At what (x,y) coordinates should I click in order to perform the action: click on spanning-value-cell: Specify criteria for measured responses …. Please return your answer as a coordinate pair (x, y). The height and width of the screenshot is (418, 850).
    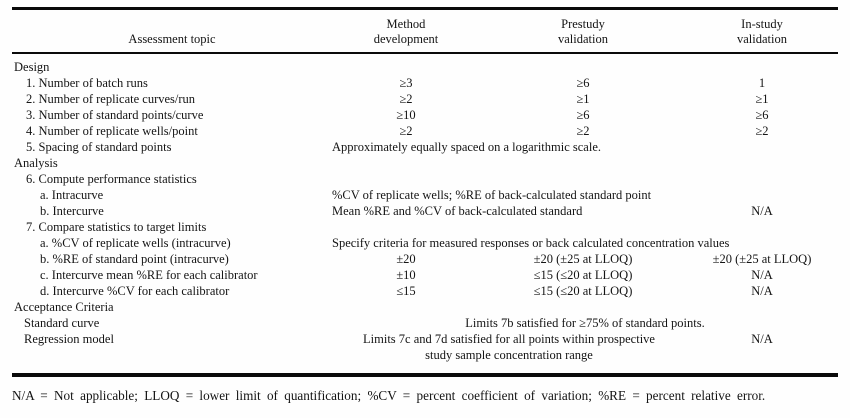
    Looking at the image, I should click on (531, 243).